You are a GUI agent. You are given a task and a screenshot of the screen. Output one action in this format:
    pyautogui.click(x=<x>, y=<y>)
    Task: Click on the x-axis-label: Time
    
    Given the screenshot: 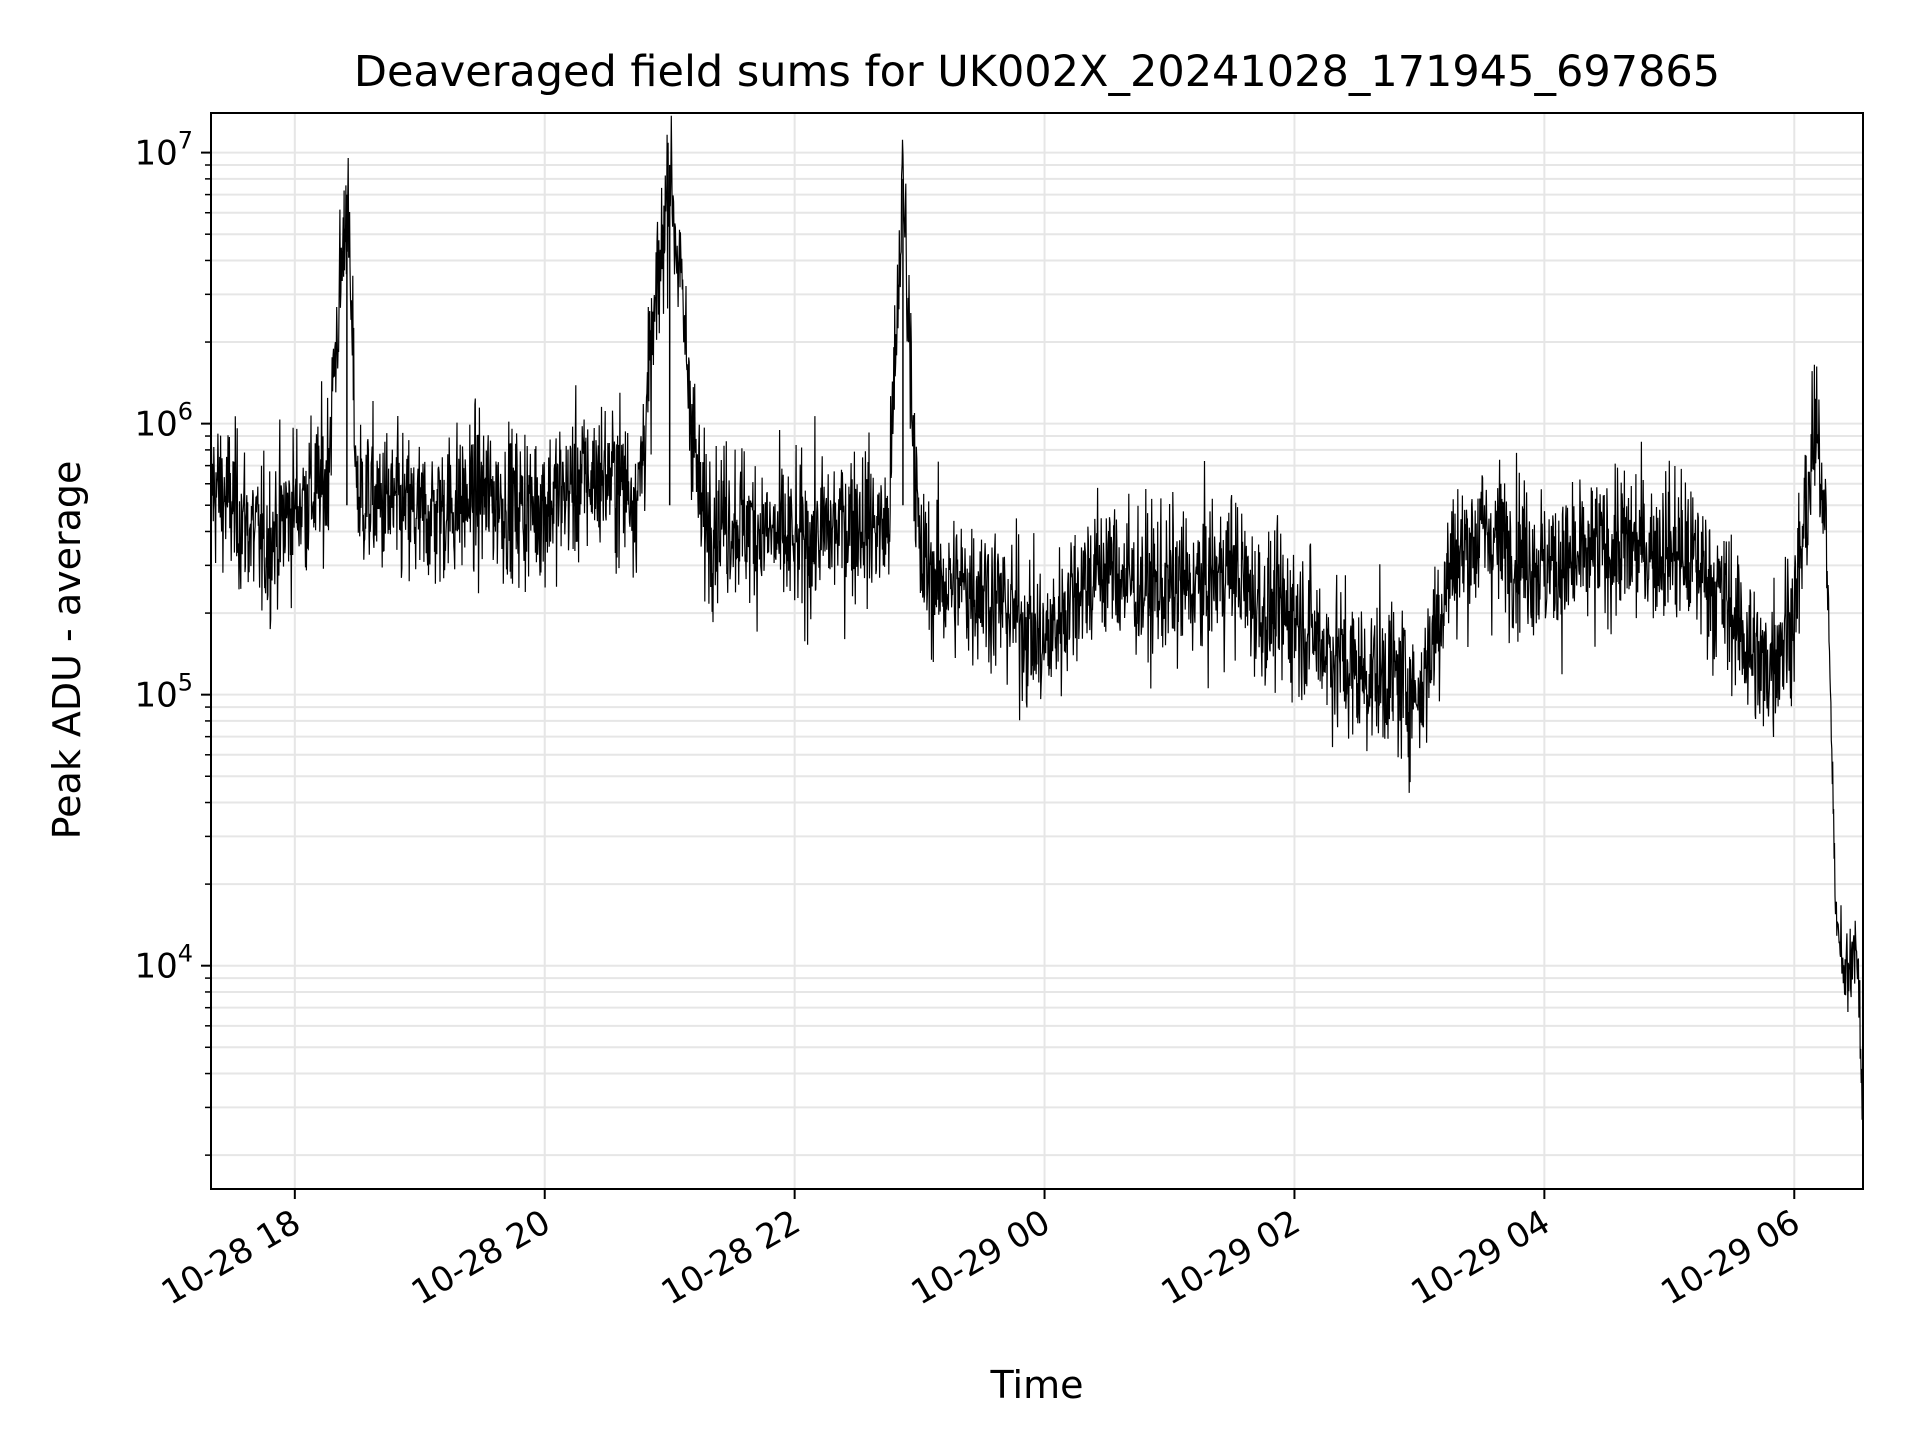 What is the action you would take?
    pyautogui.click(x=1037, y=1385)
    